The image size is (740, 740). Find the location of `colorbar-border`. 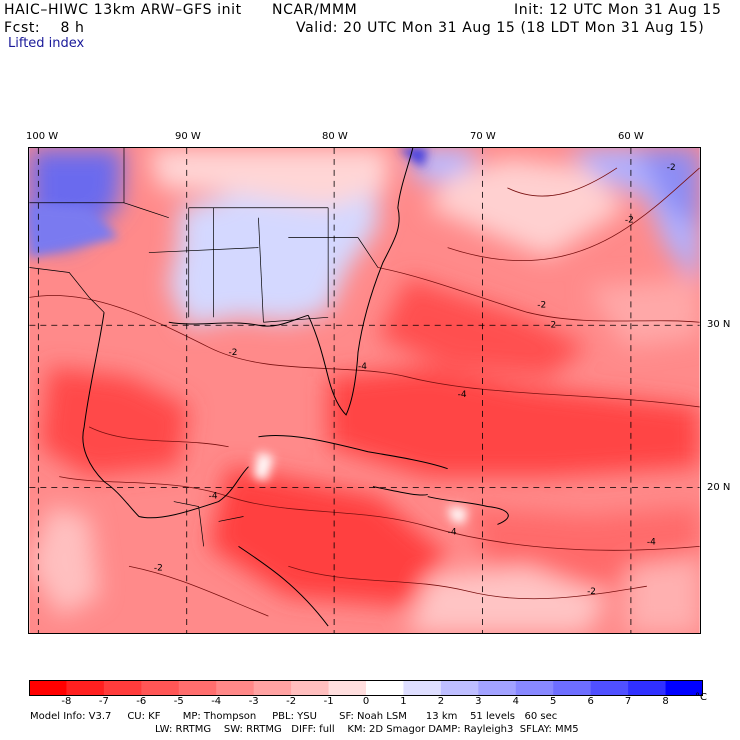

colorbar-border is located at coordinates (366, 688).